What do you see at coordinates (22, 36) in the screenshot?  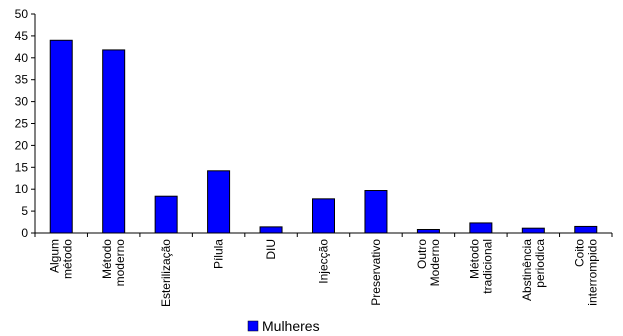 I see `y-tick-label: 45` at bounding box center [22, 36].